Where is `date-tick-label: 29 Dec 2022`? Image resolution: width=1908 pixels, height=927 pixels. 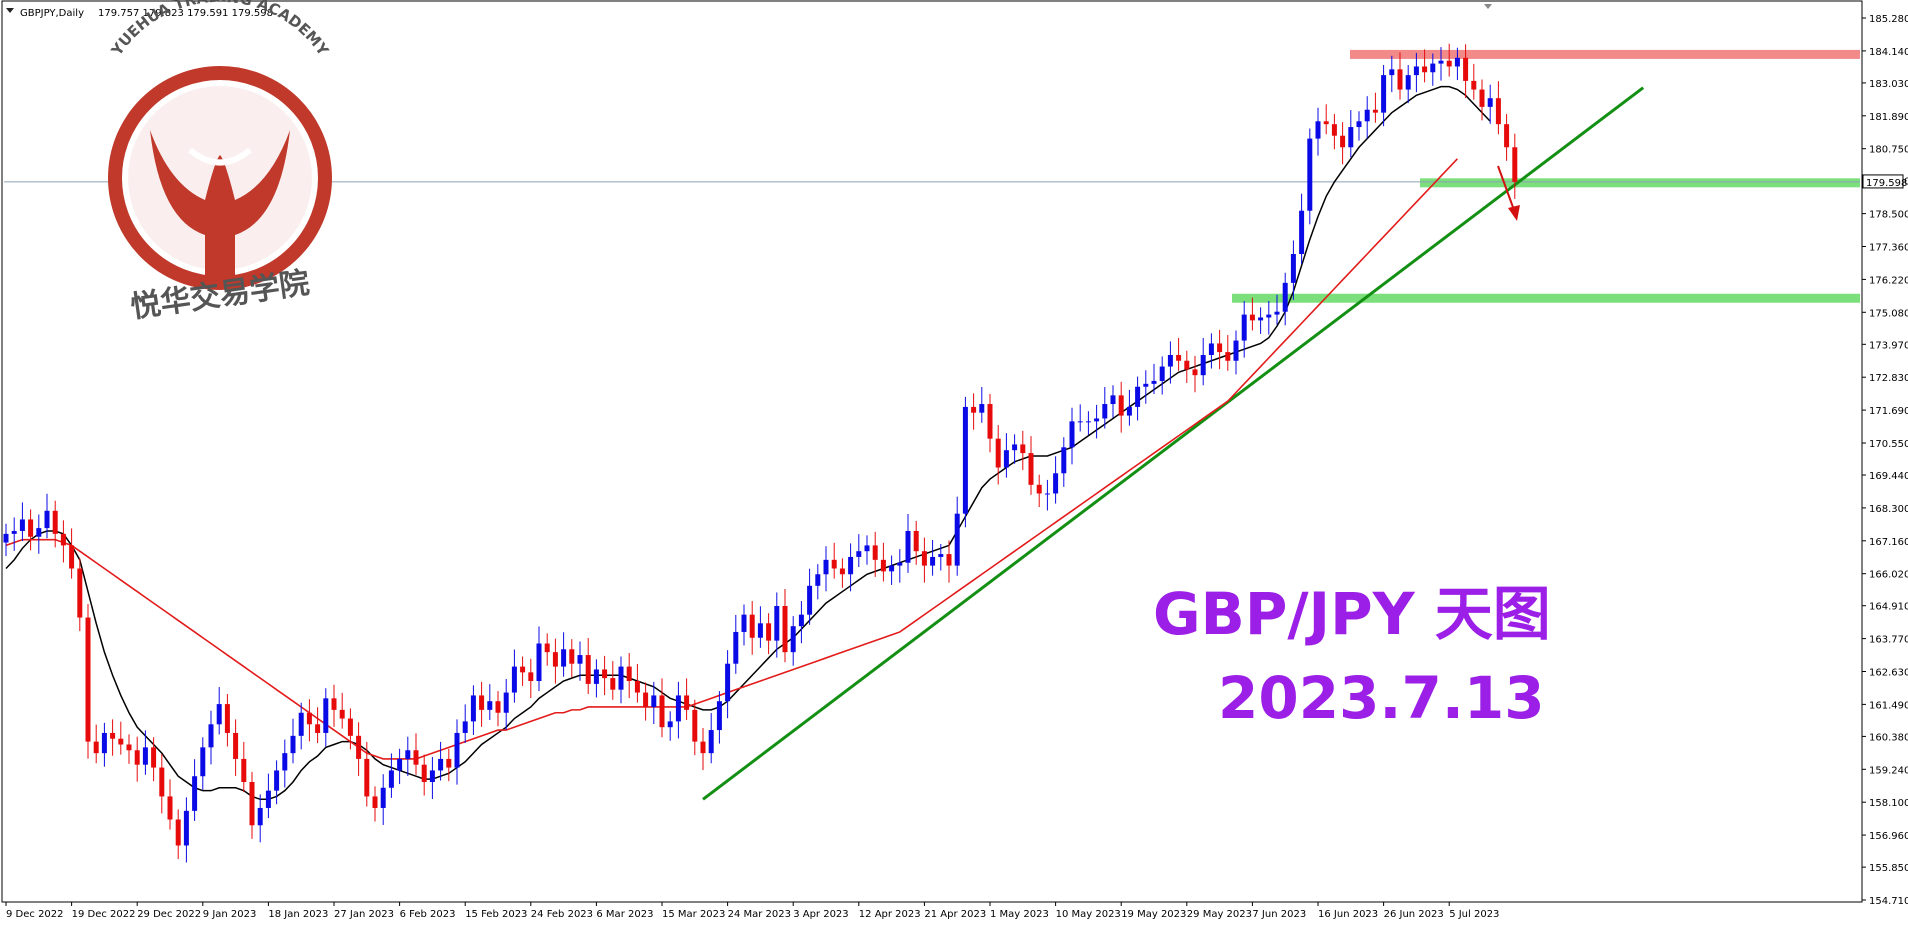
date-tick-label: 29 Dec 2022 is located at coordinates (169, 914).